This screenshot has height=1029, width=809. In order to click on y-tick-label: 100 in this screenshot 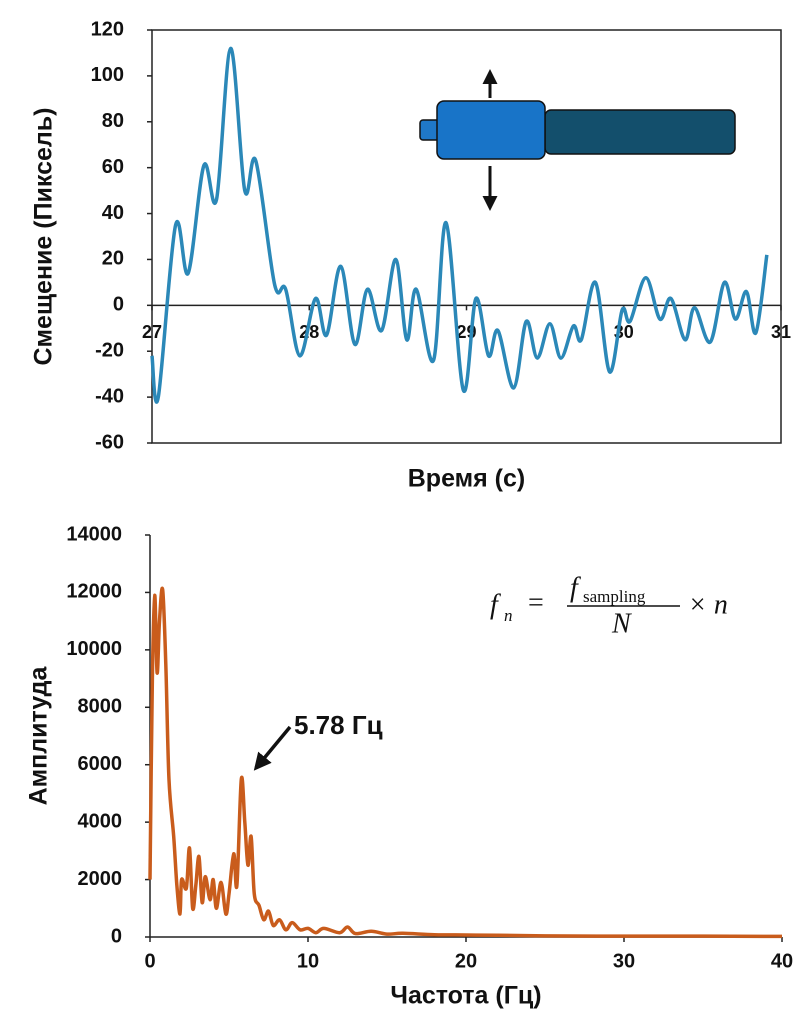, I will do `click(107, 75)`.